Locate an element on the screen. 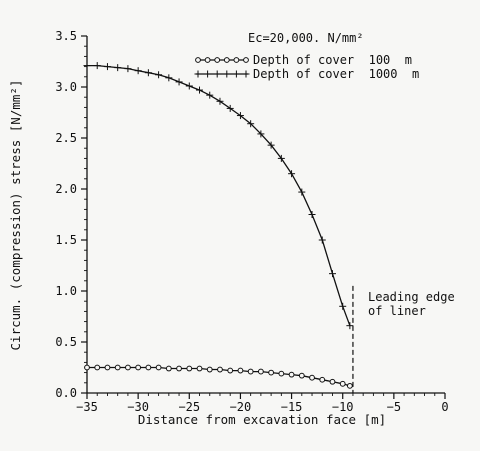  x-tick-label: −5 is located at coordinates (394, 407).